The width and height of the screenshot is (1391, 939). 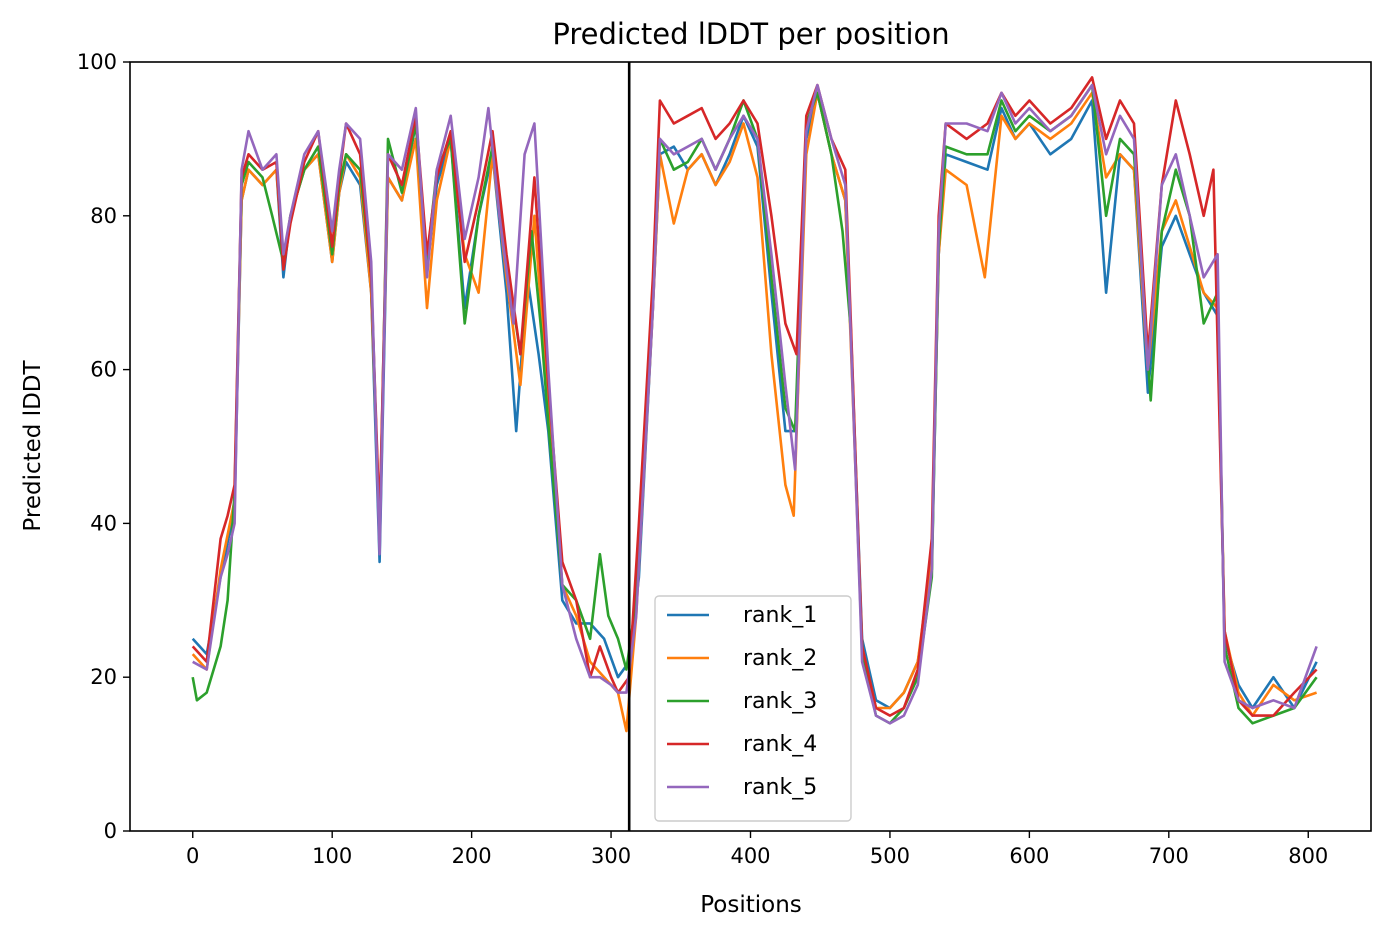 I want to click on y-tick-label: 0, so click(x=110, y=831).